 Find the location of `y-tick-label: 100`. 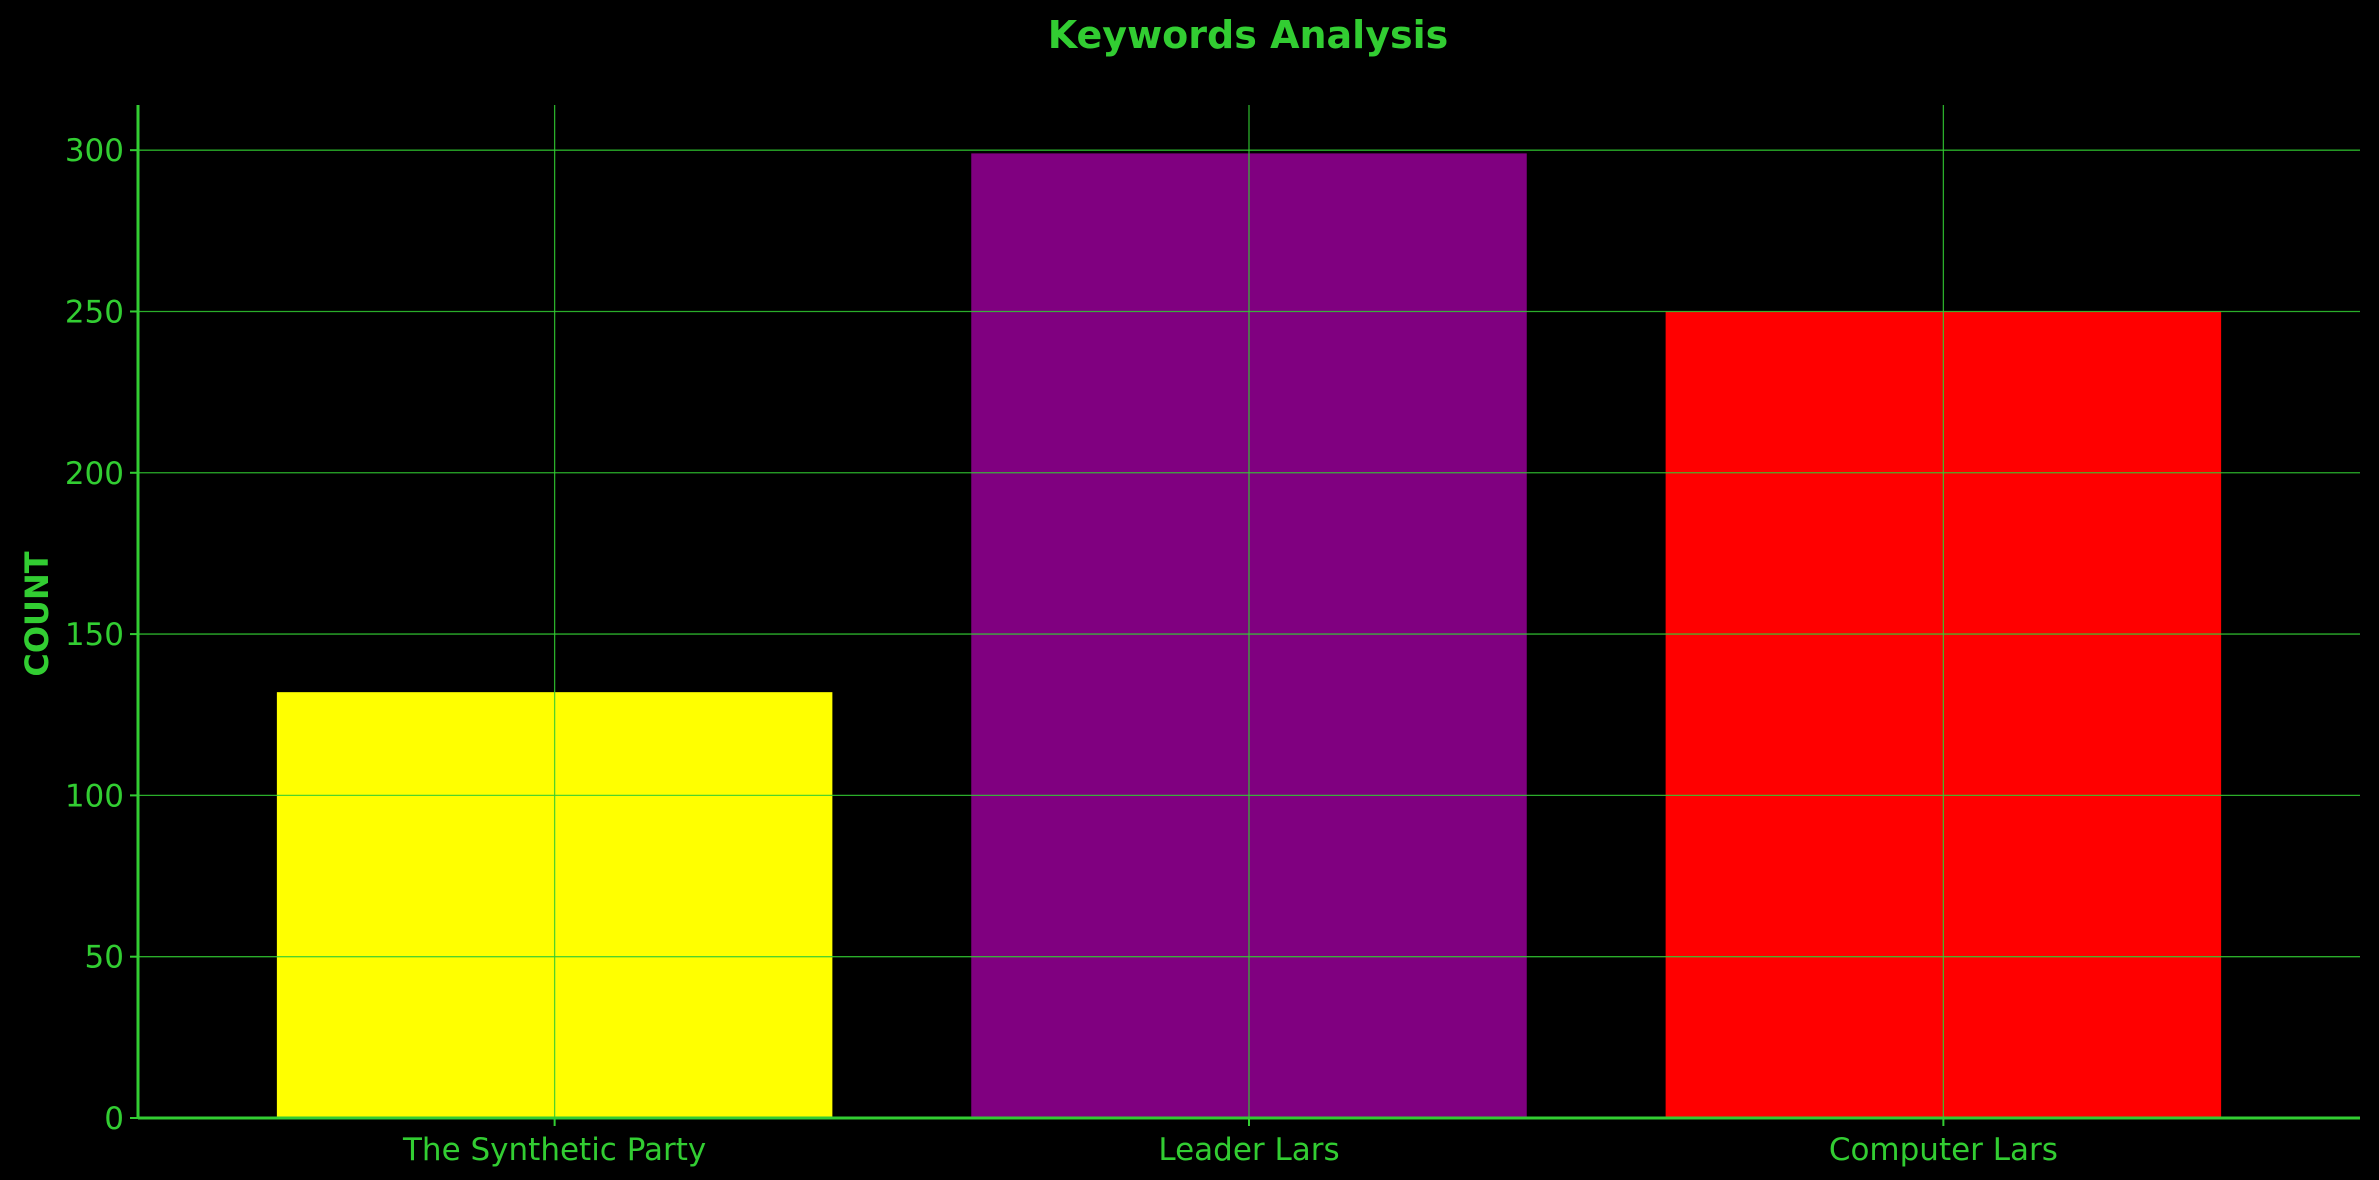

y-tick-label: 100 is located at coordinates (94, 796).